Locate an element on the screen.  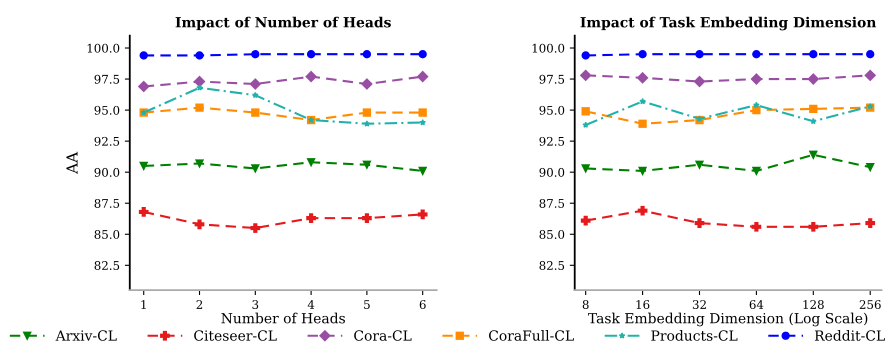
y-axis-title: AA is located at coordinates (72, 163).